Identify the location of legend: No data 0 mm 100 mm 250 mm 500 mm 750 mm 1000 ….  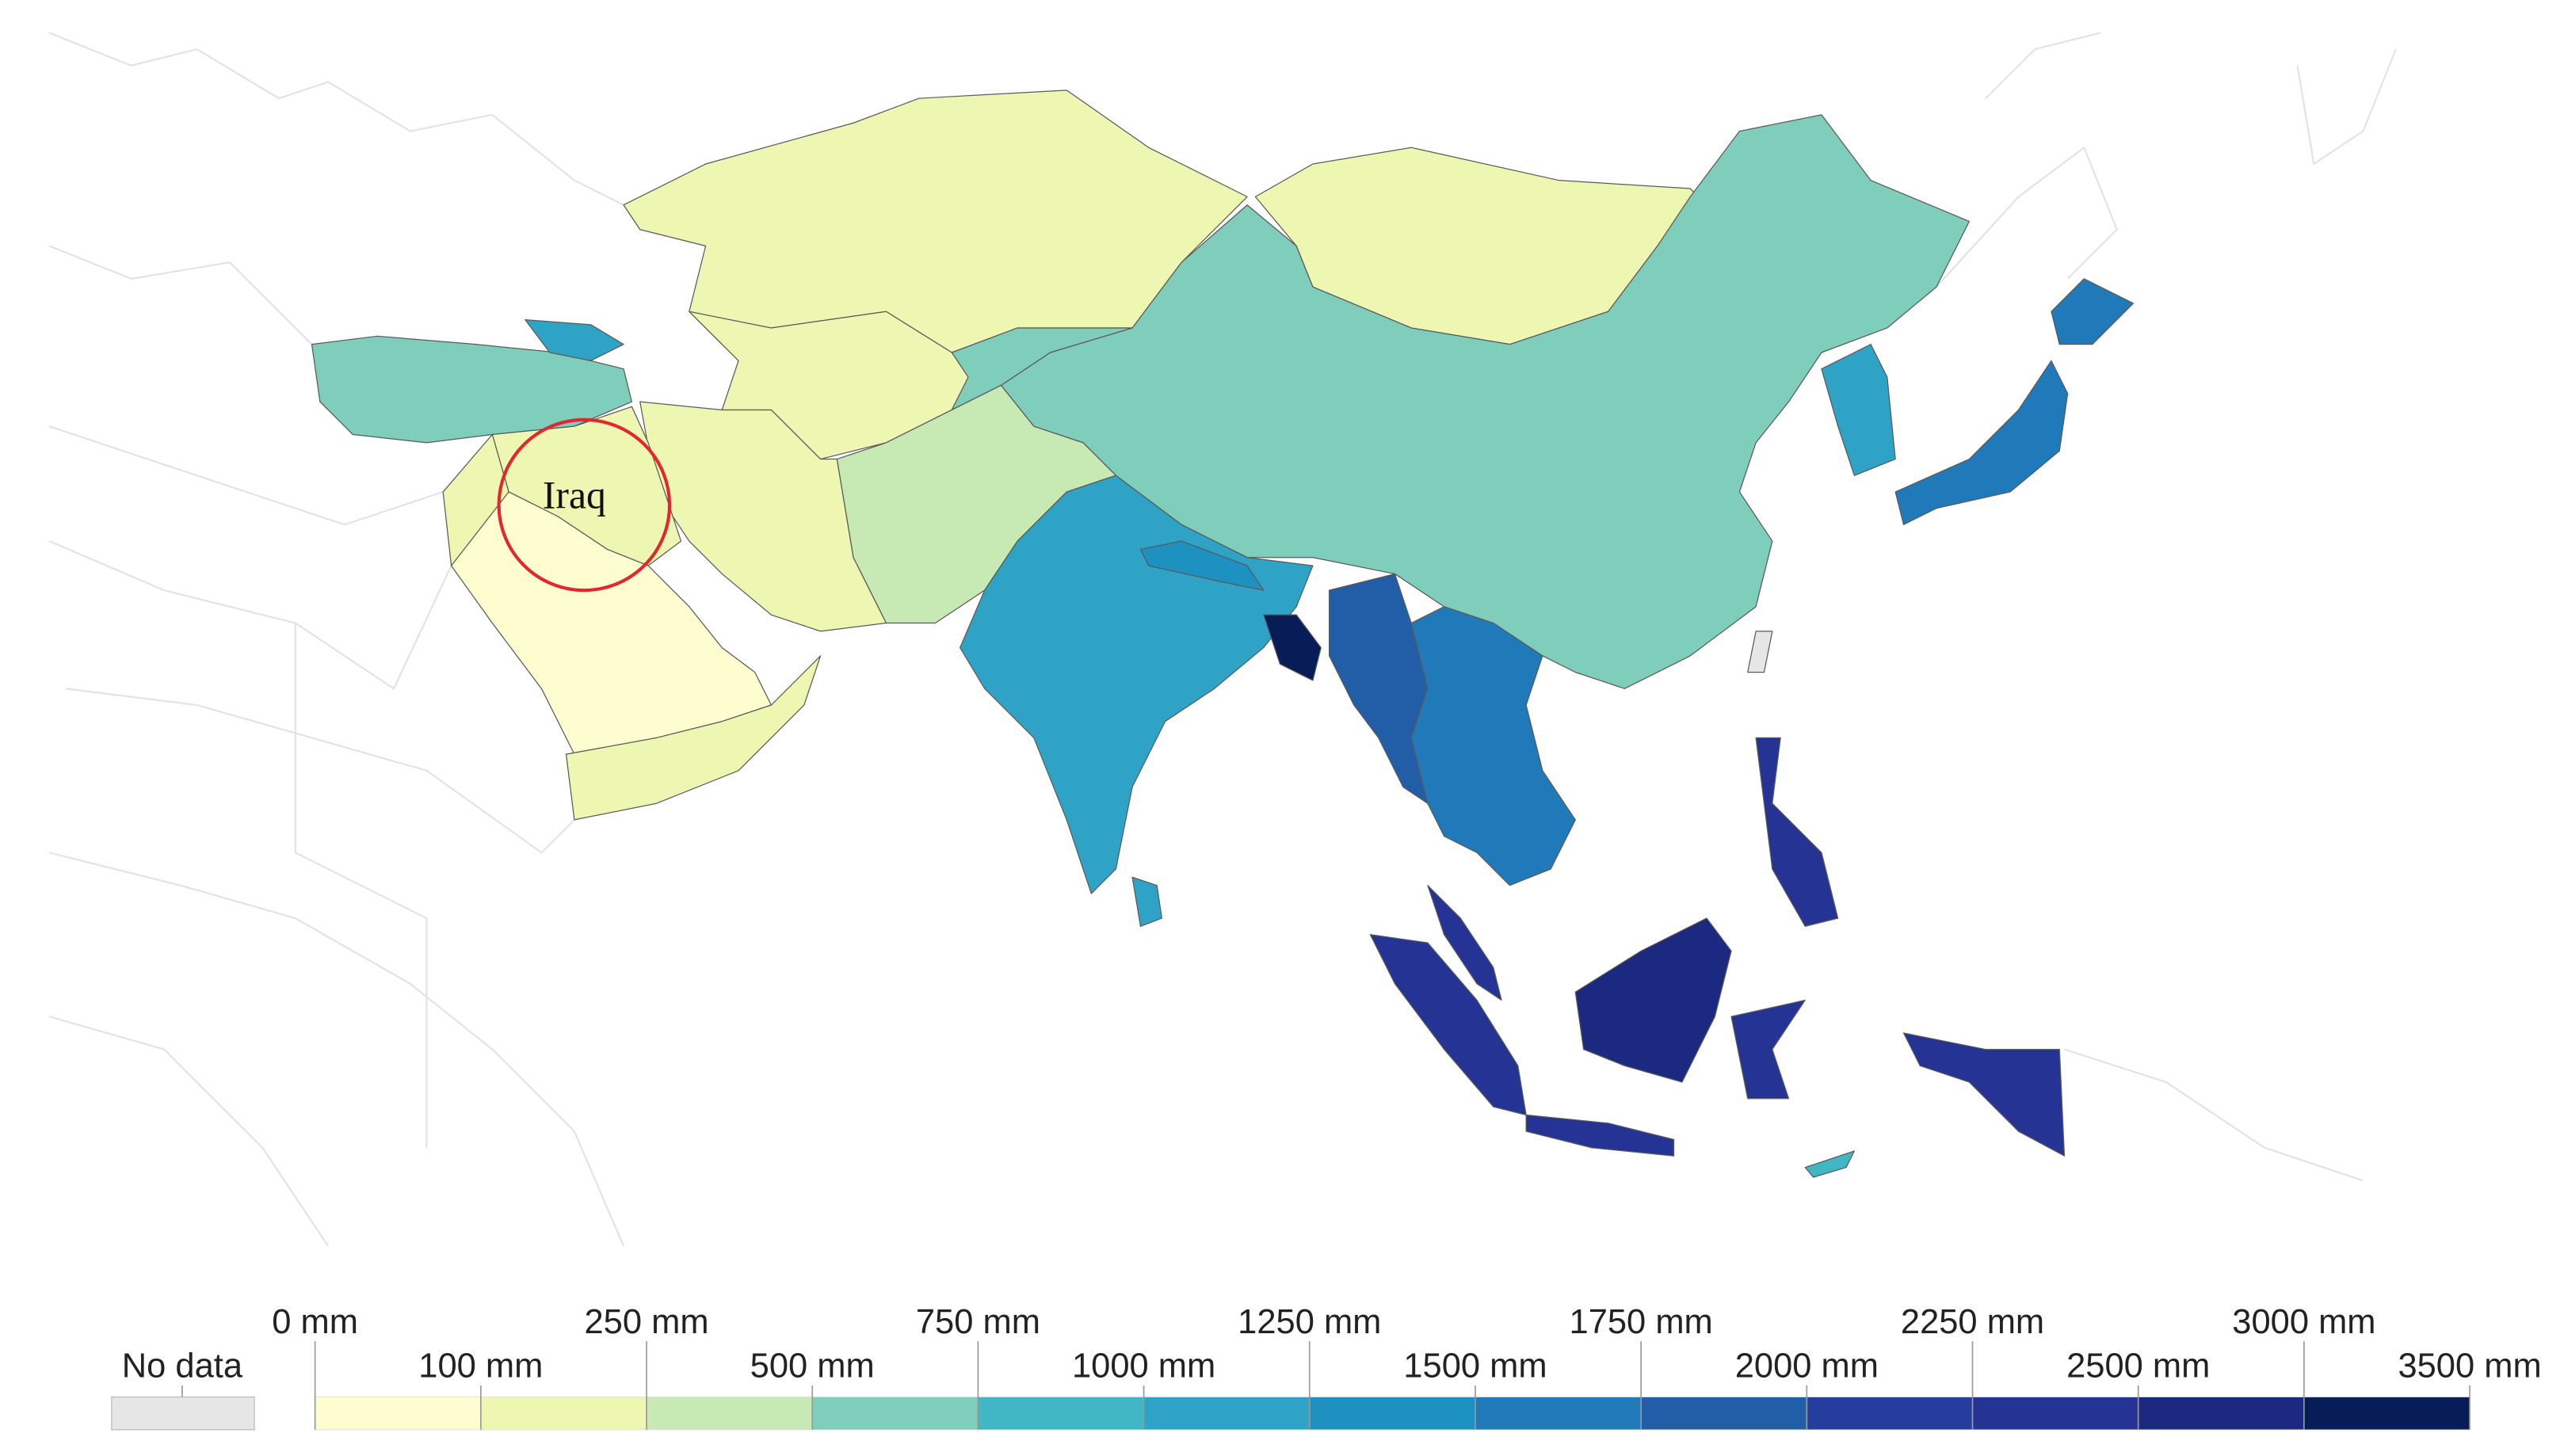
(1326, 1367).